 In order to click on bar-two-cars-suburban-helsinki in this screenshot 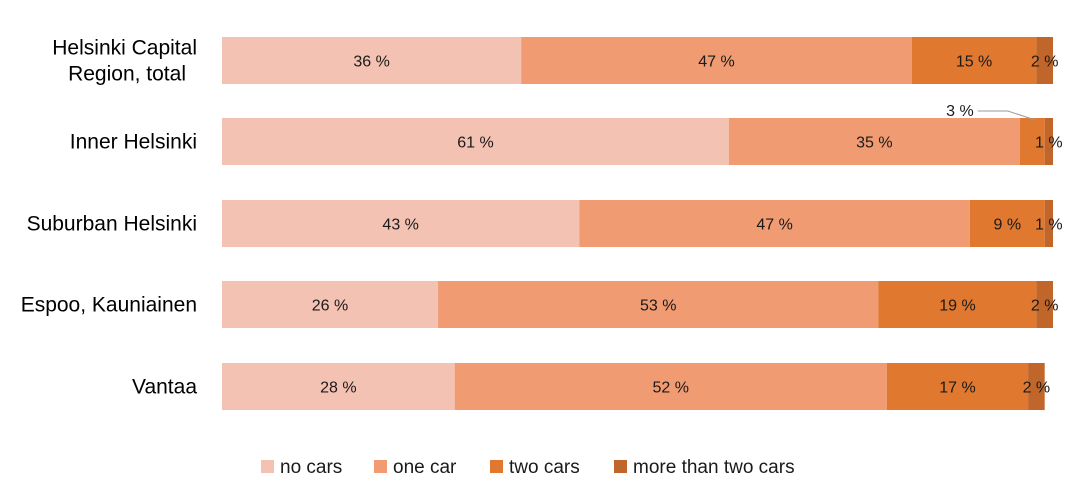, I will do `click(1007, 223)`.